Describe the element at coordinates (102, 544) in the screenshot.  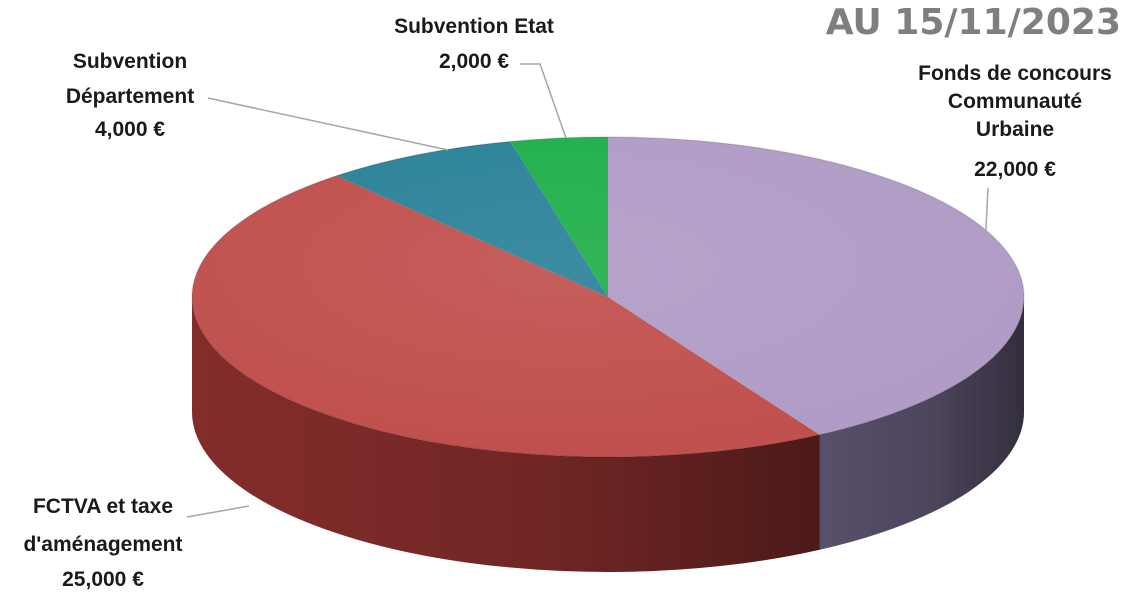
I see `slice-label-1-line-1: d'aménagement` at that location.